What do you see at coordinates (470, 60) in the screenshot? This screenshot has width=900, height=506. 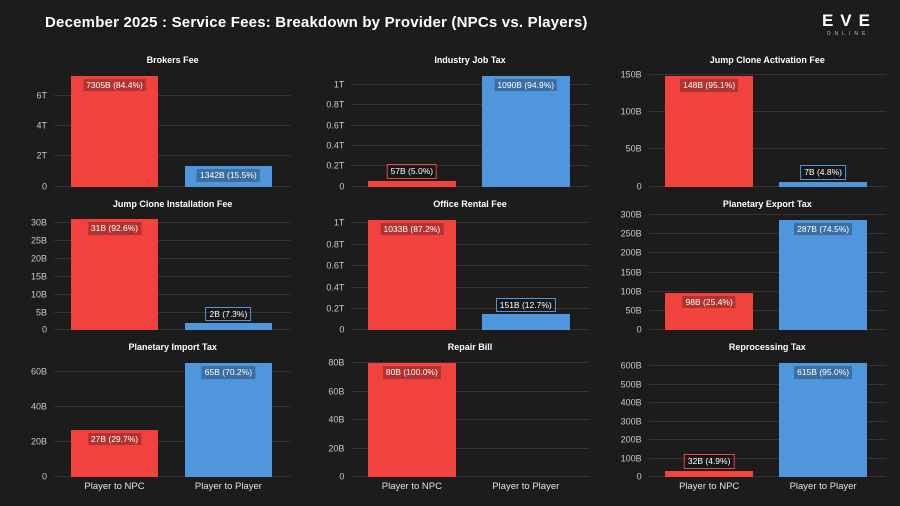 I see `chart-title: Industry Job Tax` at bounding box center [470, 60].